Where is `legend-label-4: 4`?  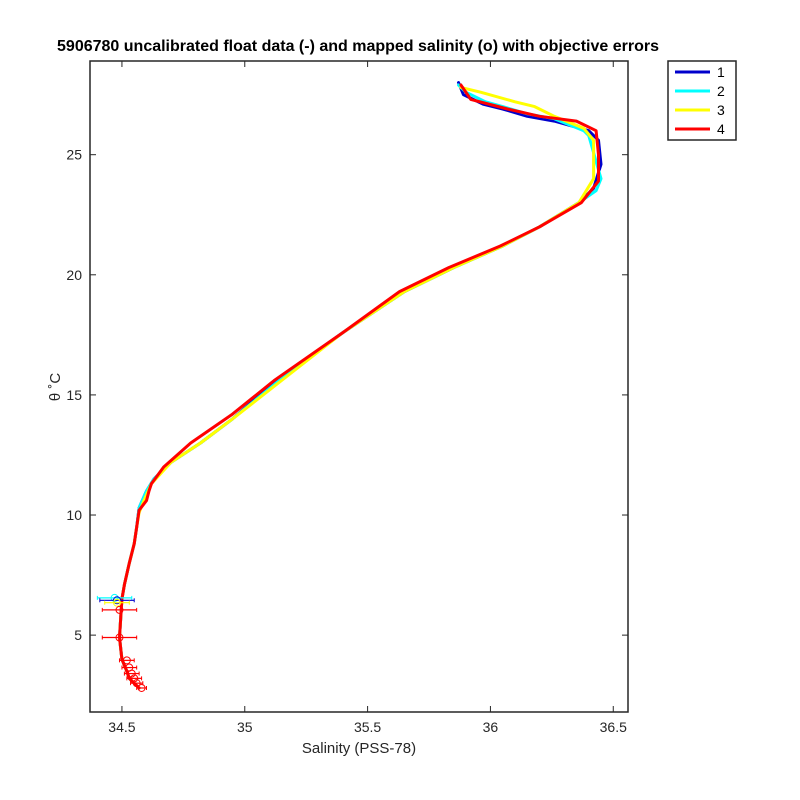 legend-label-4: 4 is located at coordinates (721, 129).